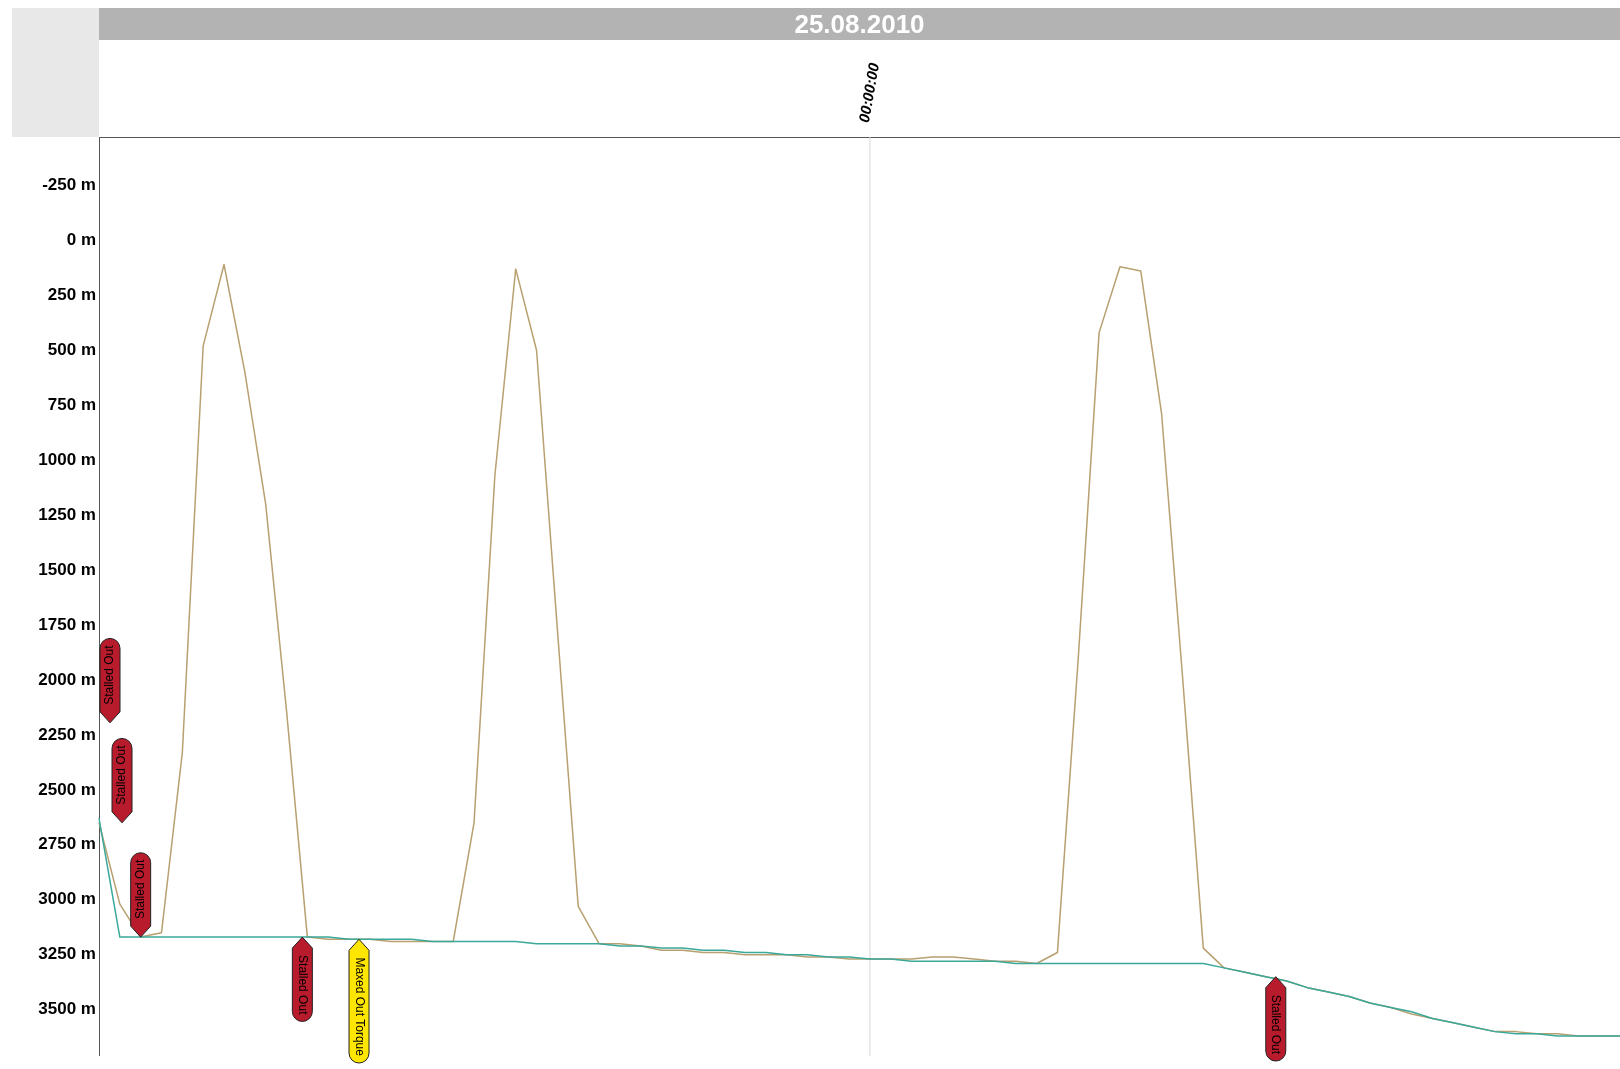  What do you see at coordinates (67, 1009) in the screenshot?
I see `y-tick-label: 3500 m` at bounding box center [67, 1009].